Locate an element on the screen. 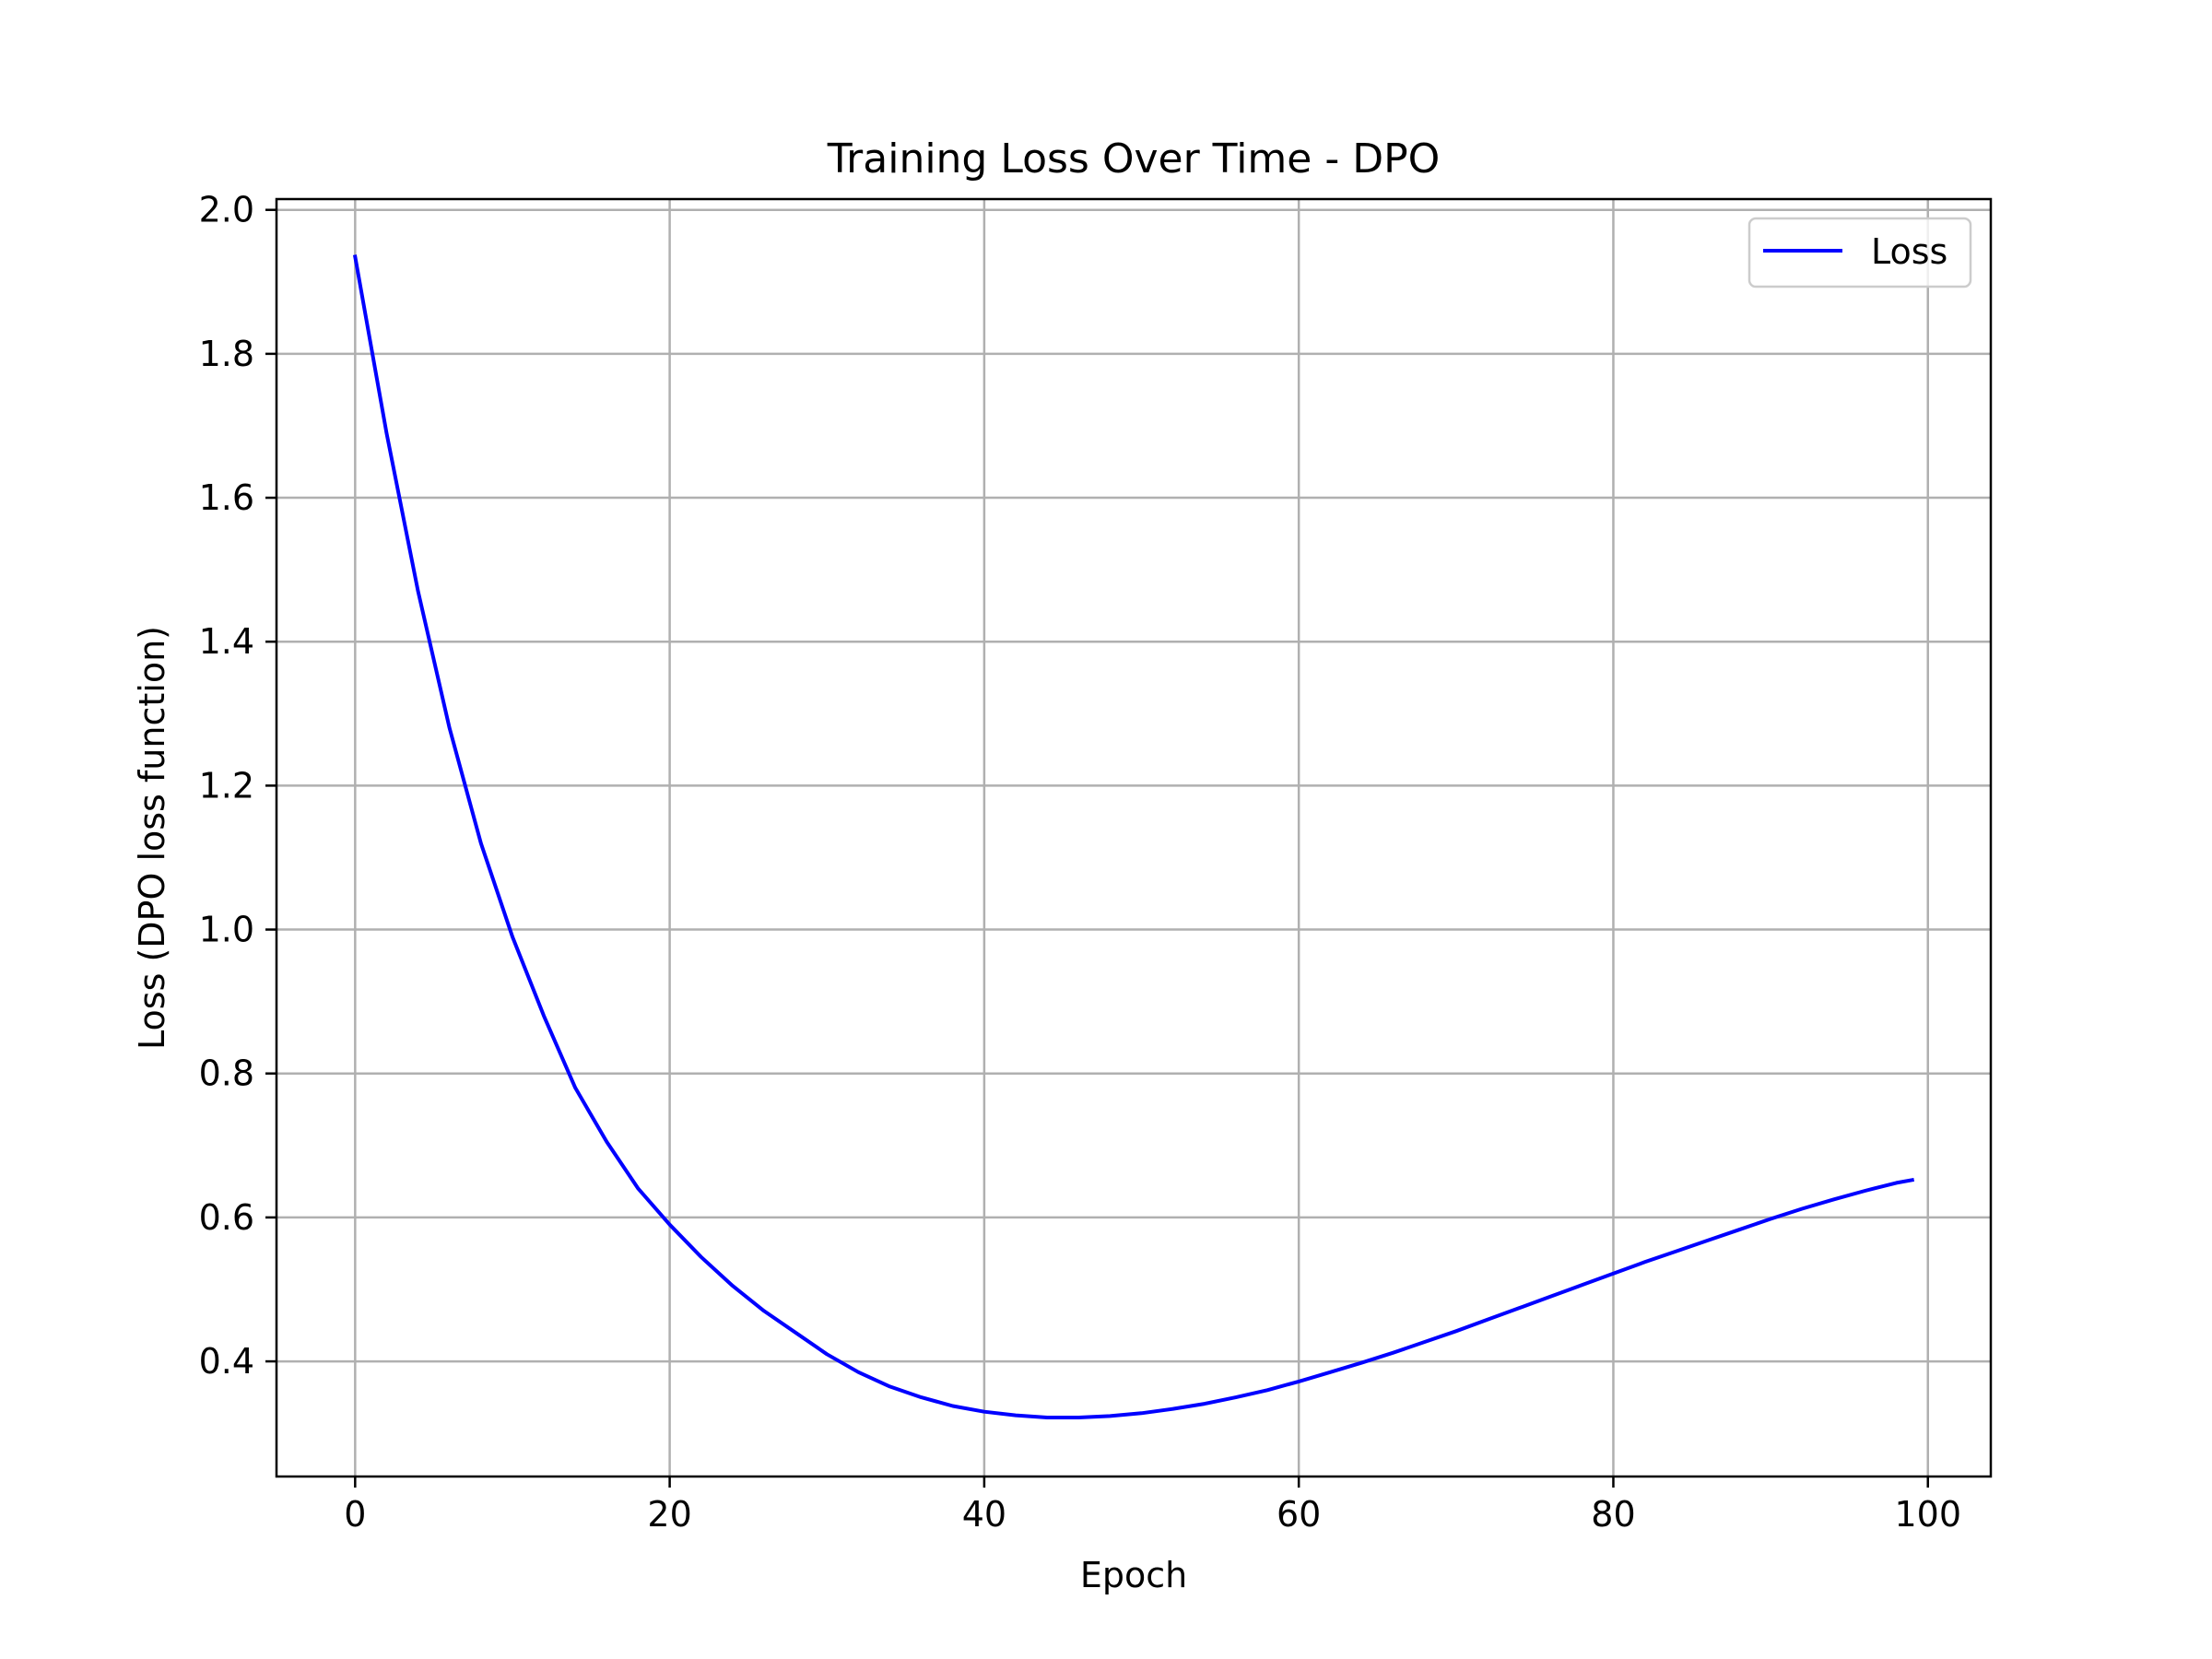  y-tick-label: 1.2 is located at coordinates (226, 785).